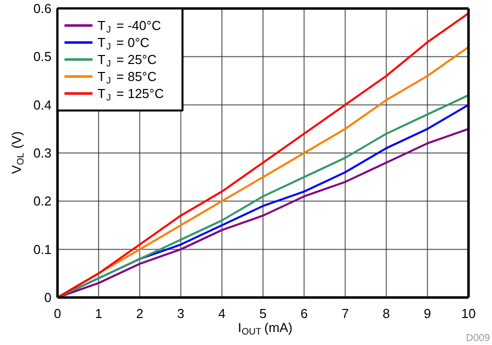  I want to click on y-tick-label: 0.6, so click(42, 8).